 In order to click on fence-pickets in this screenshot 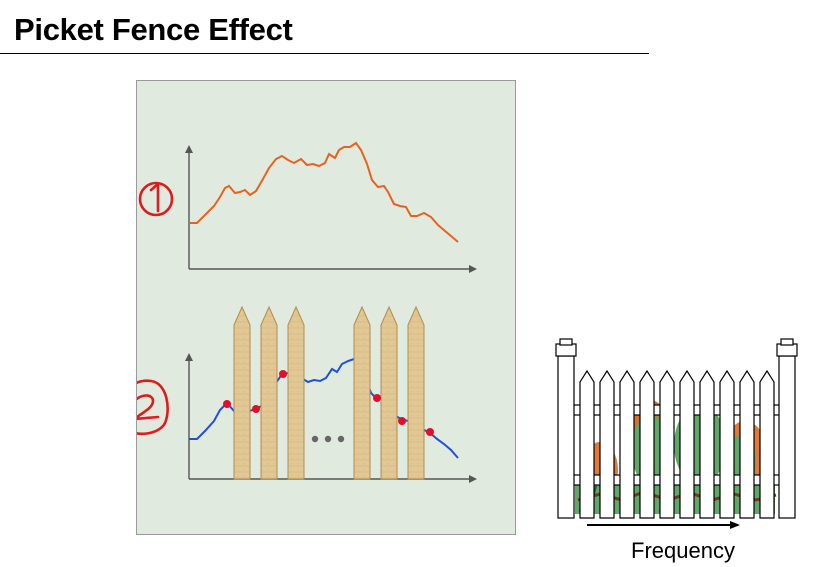, I will do `click(329, 392)`.